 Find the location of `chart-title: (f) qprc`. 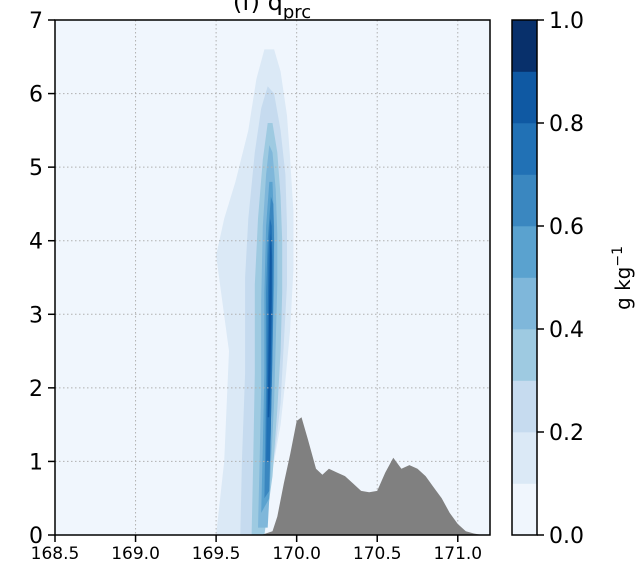

chart-title: (f) qprc is located at coordinates (272, 11).